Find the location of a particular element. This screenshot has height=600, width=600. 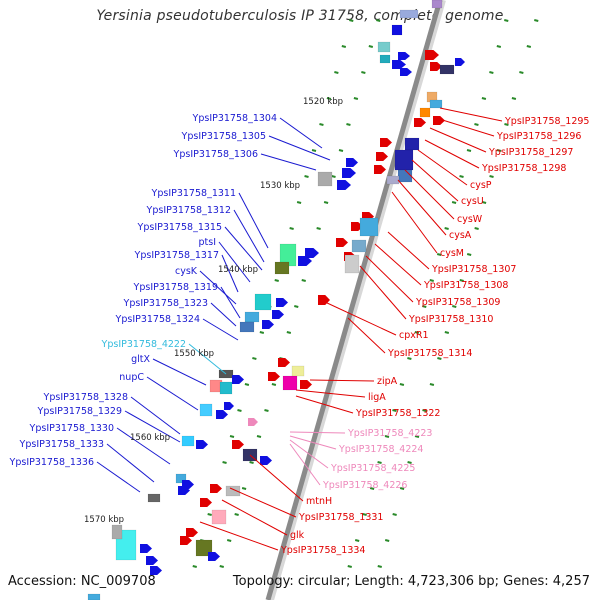

gene-label-left: cysK is located at coordinates (186, 271).